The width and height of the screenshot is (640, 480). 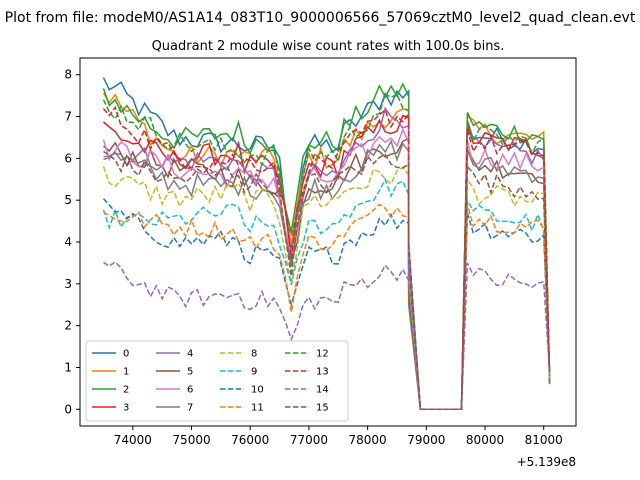 What do you see at coordinates (338, 436) in the screenshot?
I see `x-axis-ticks: 74000 75000 76000 77000 78000 79000 80000 81000` at bounding box center [338, 436].